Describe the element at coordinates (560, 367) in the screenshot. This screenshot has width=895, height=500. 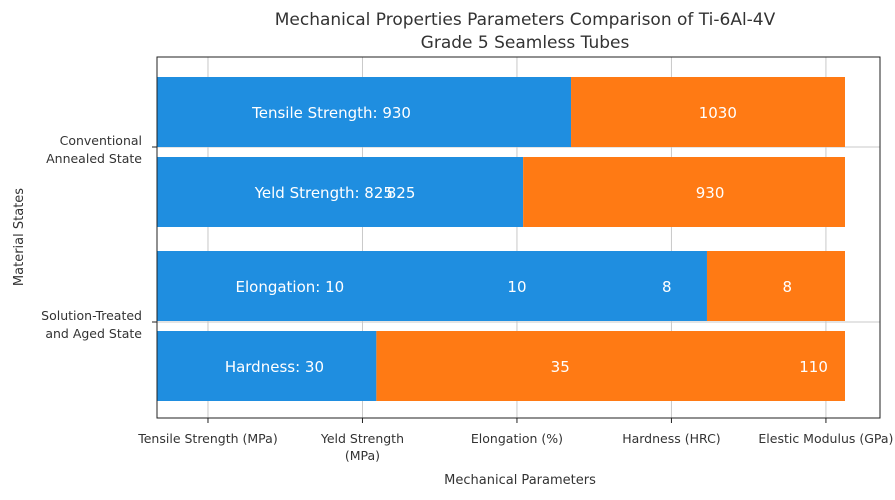
I see `bar-value-label: 35` at that location.